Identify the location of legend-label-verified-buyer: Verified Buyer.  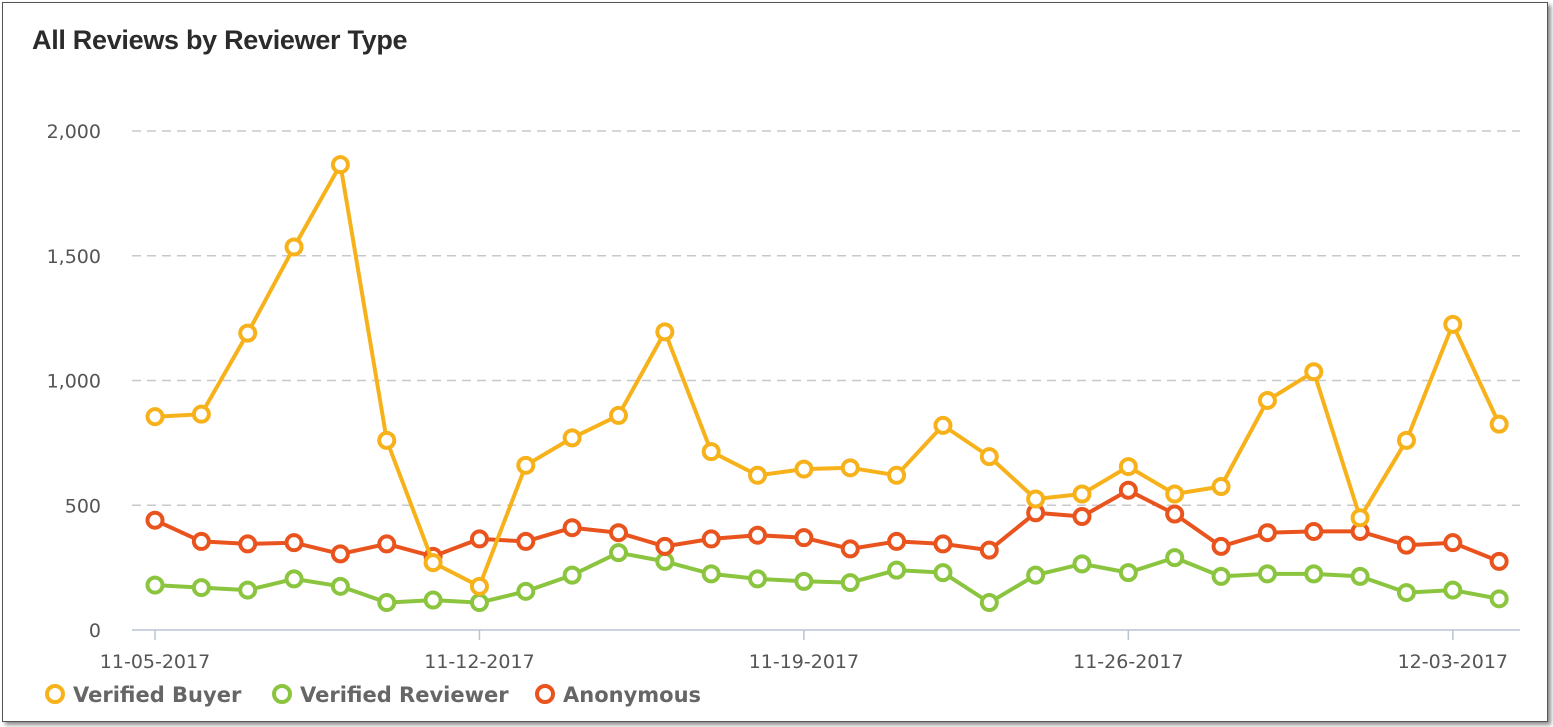
(157, 695).